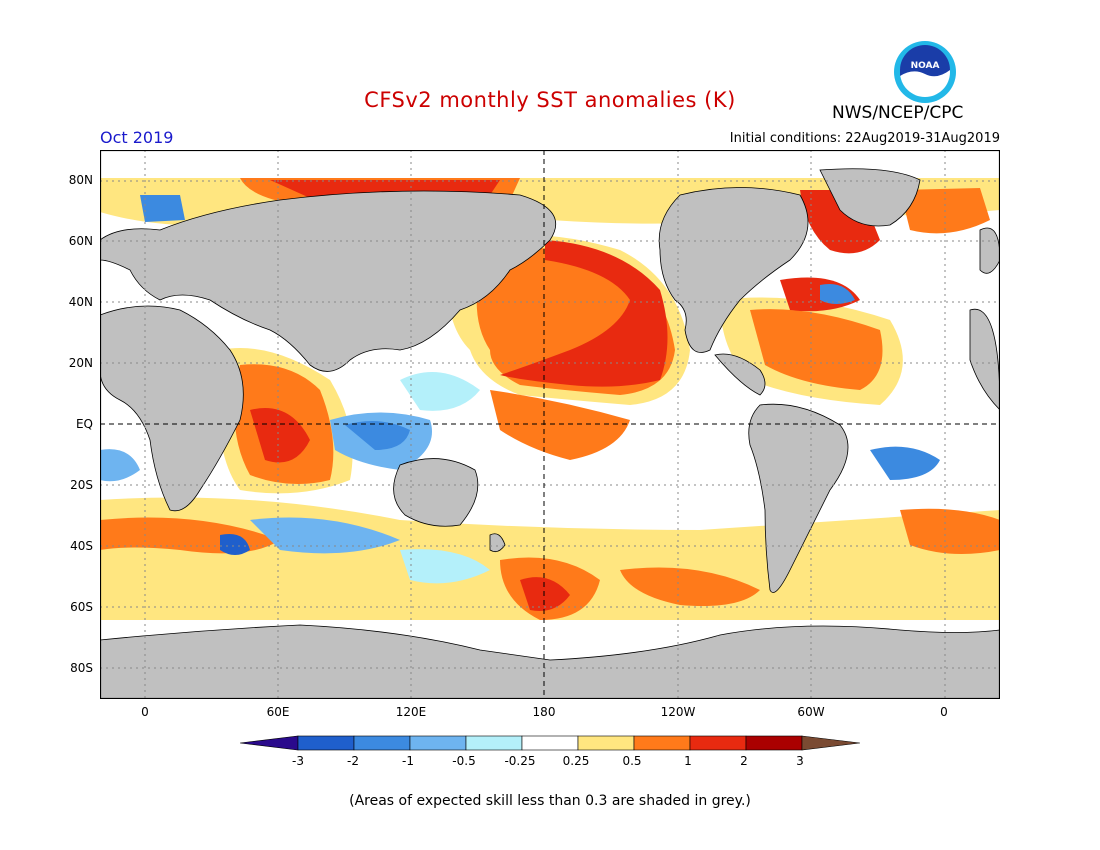 The width and height of the screenshot is (1100, 850). I want to click on colorbar-label: -2, so click(353, 761).